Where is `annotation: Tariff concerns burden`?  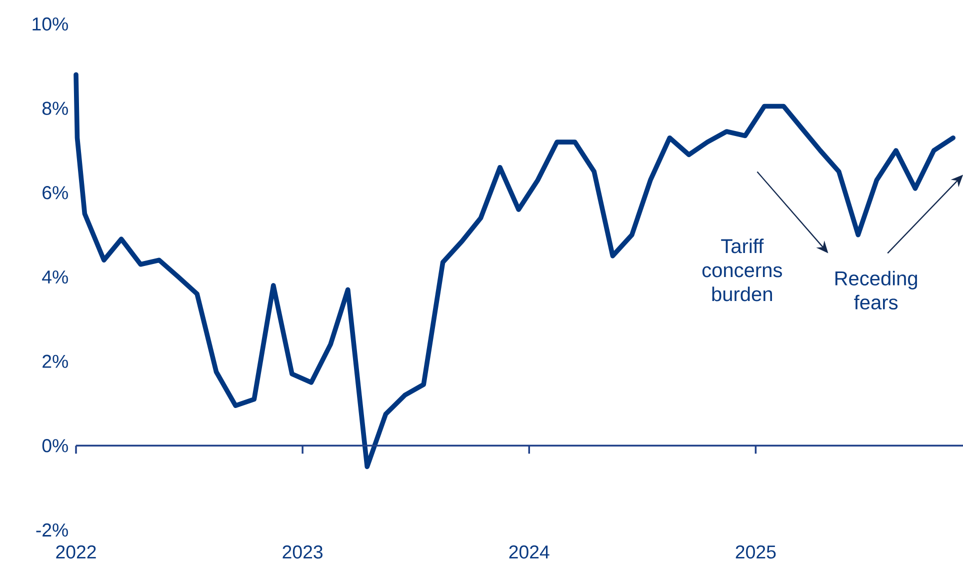
annotation: Tariff concerns burden is located at coordinates (742, 270).